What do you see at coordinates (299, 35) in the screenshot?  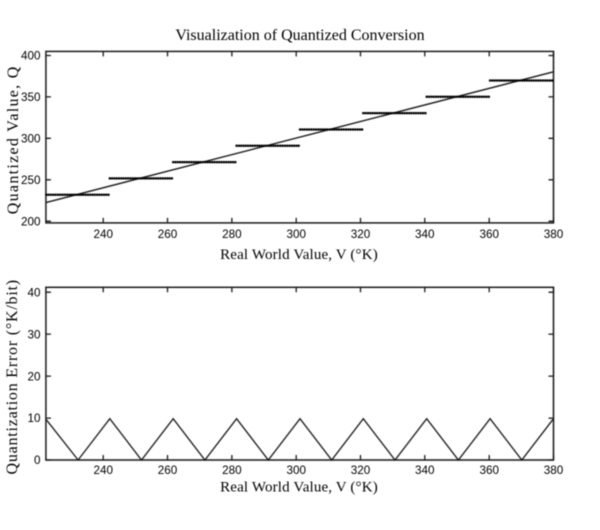 I see `svg-text:Visualization of Quantized Con: Visualization of Quantized Conversion` at bounding box center [299, 35].